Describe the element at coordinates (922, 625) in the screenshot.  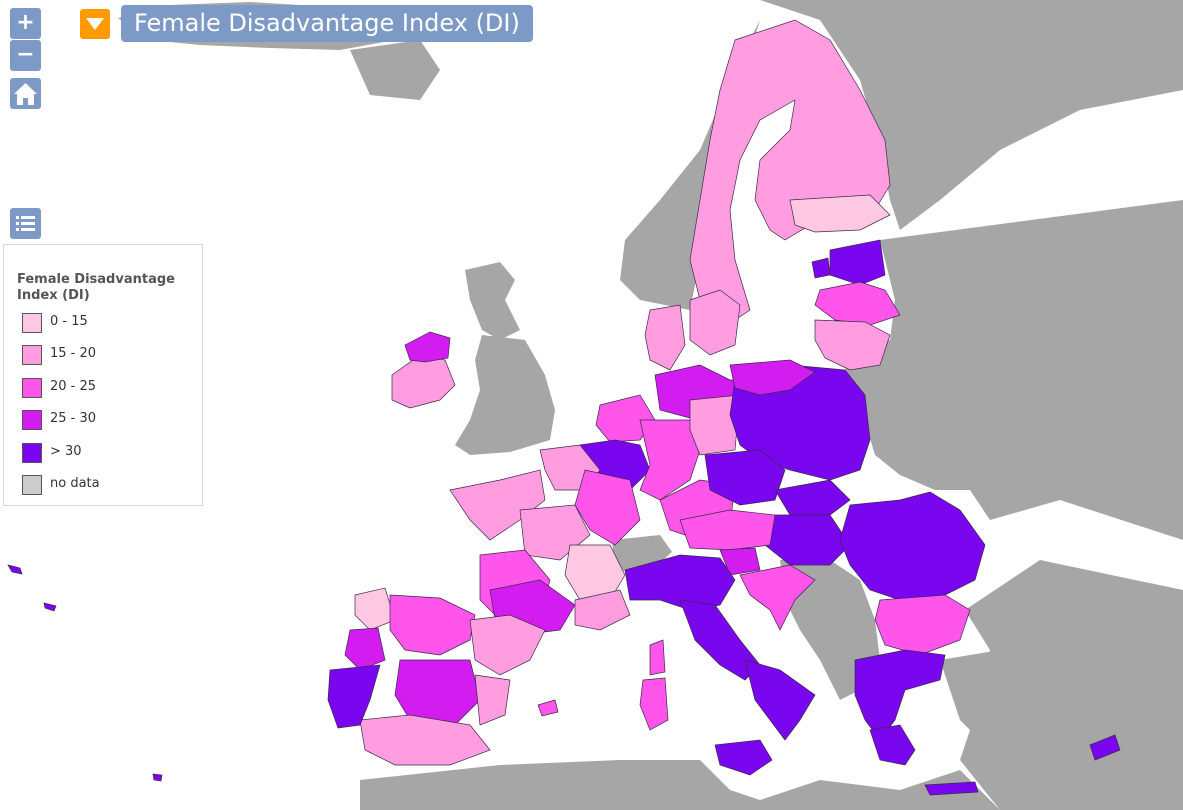
I see `region-bulgaria` at that location.